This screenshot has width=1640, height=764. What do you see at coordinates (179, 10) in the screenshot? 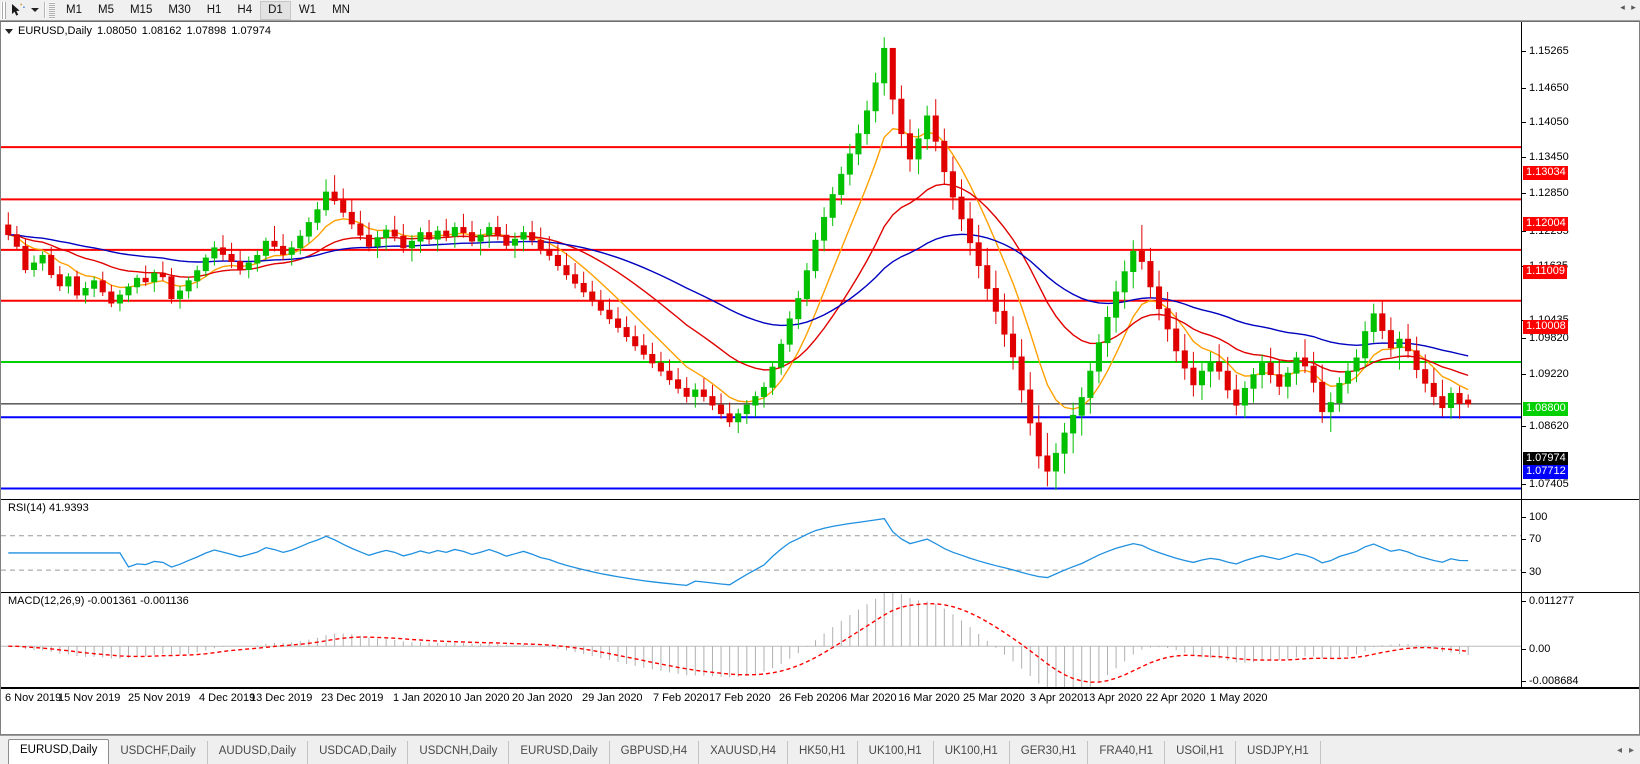
I see `timeframe-m30: M30` at bounding box center [179, 10].